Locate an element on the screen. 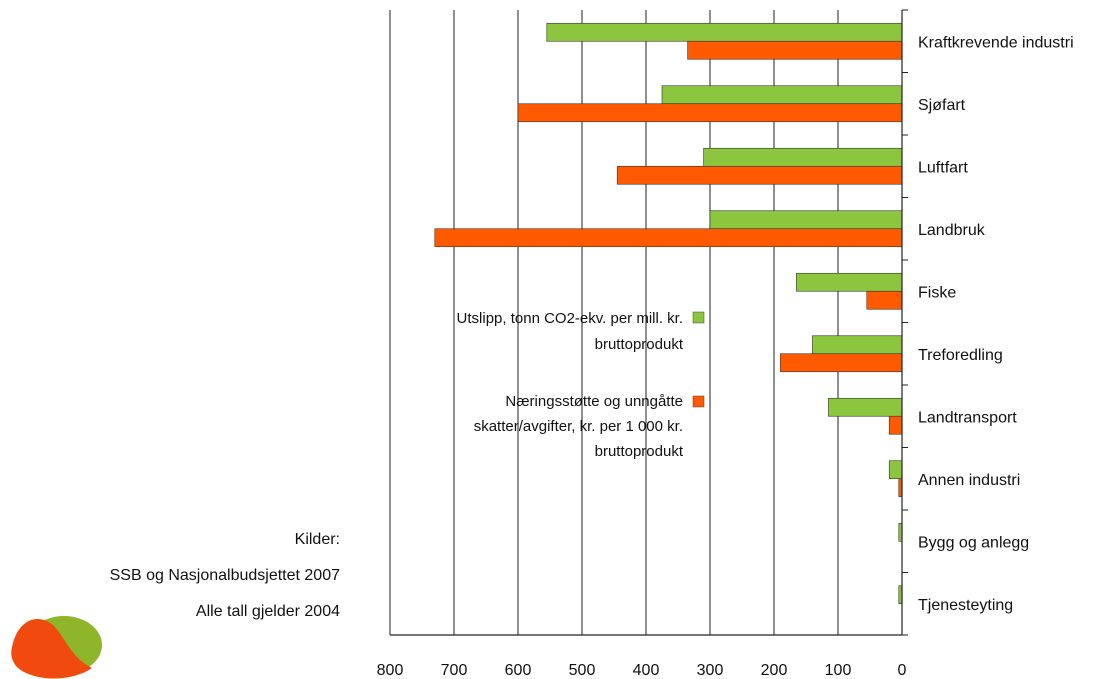 This screenshot has width=1120, height=679. category-label: Bygg og anlegg is located at coordinates (973, 542).